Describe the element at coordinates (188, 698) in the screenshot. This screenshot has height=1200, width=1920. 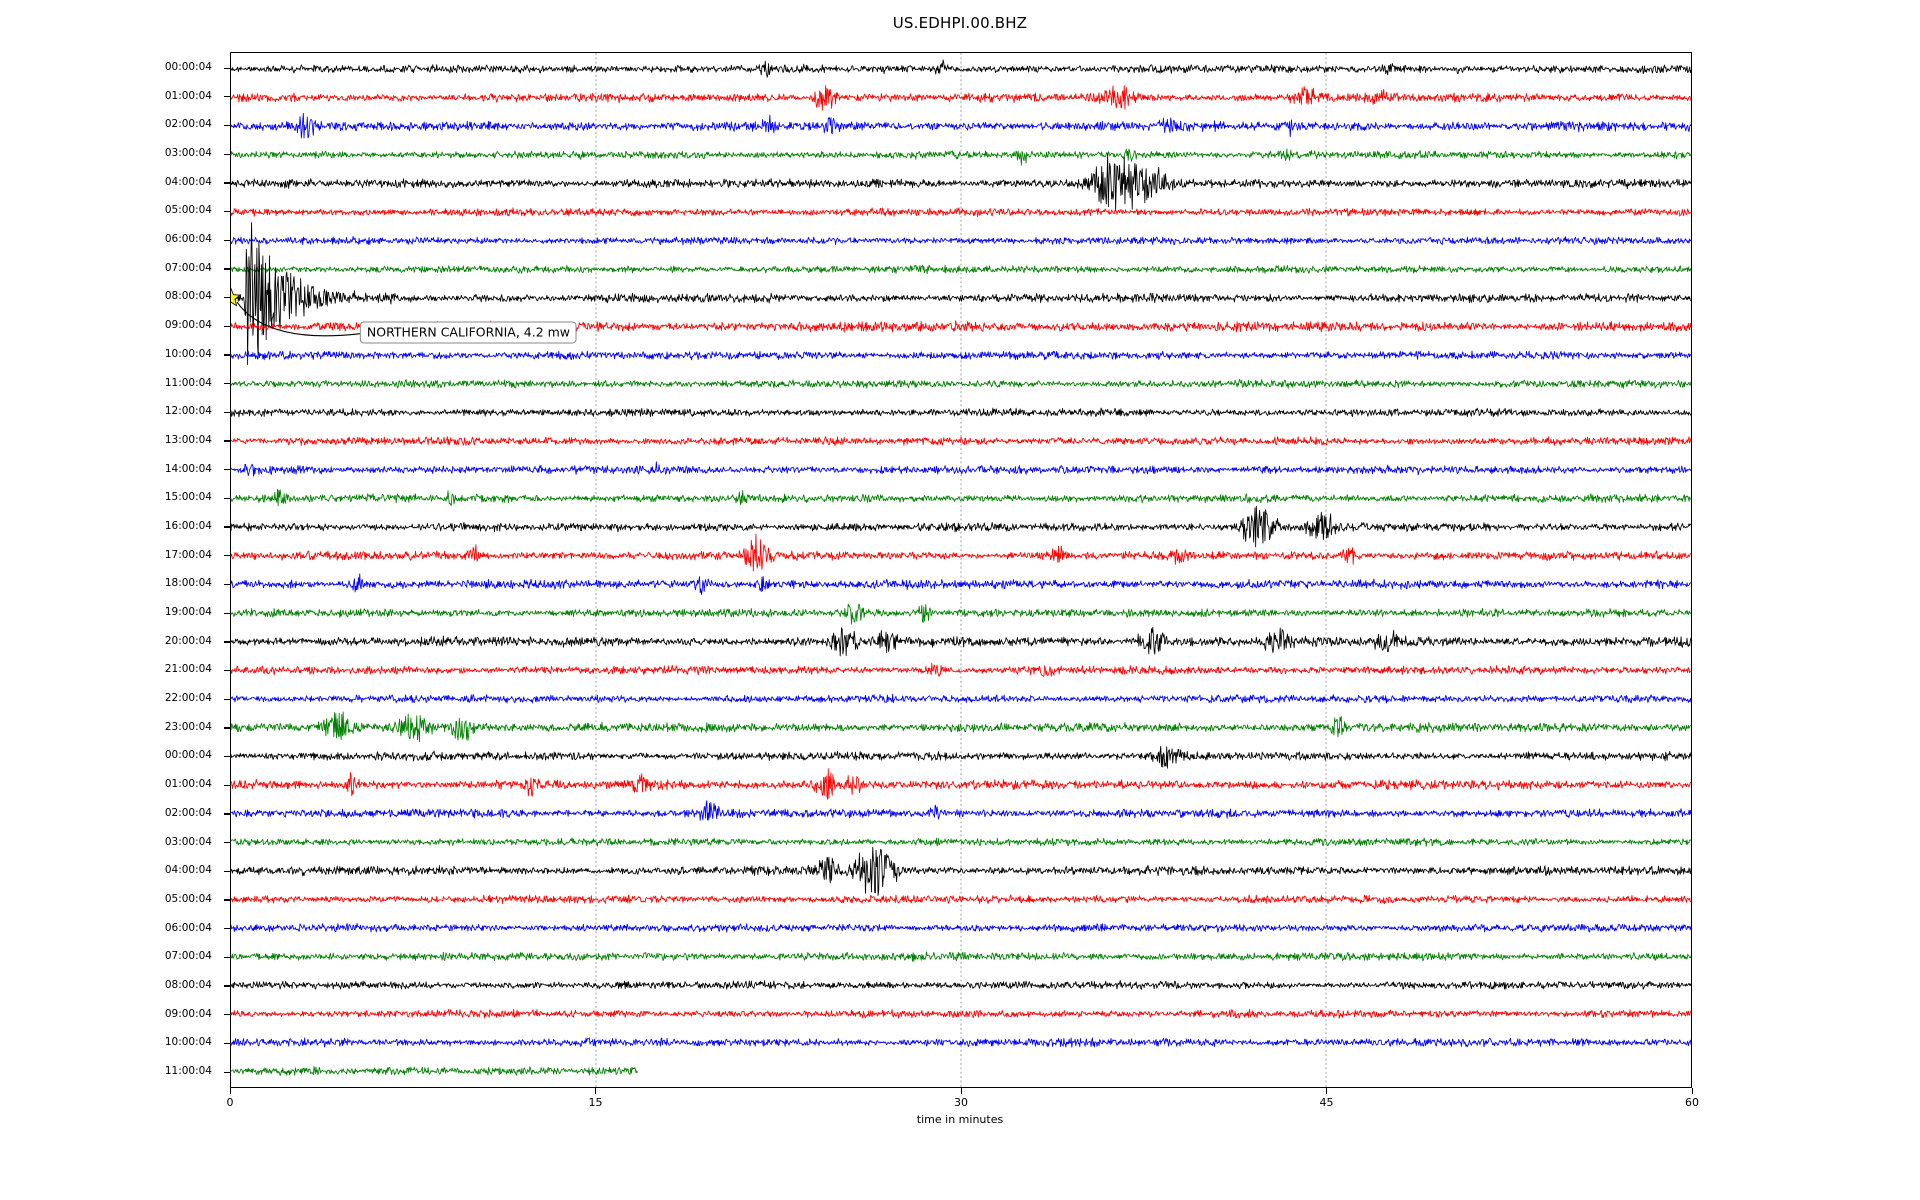
I see `y-axis-tick-label: 22:00:04` at that location.